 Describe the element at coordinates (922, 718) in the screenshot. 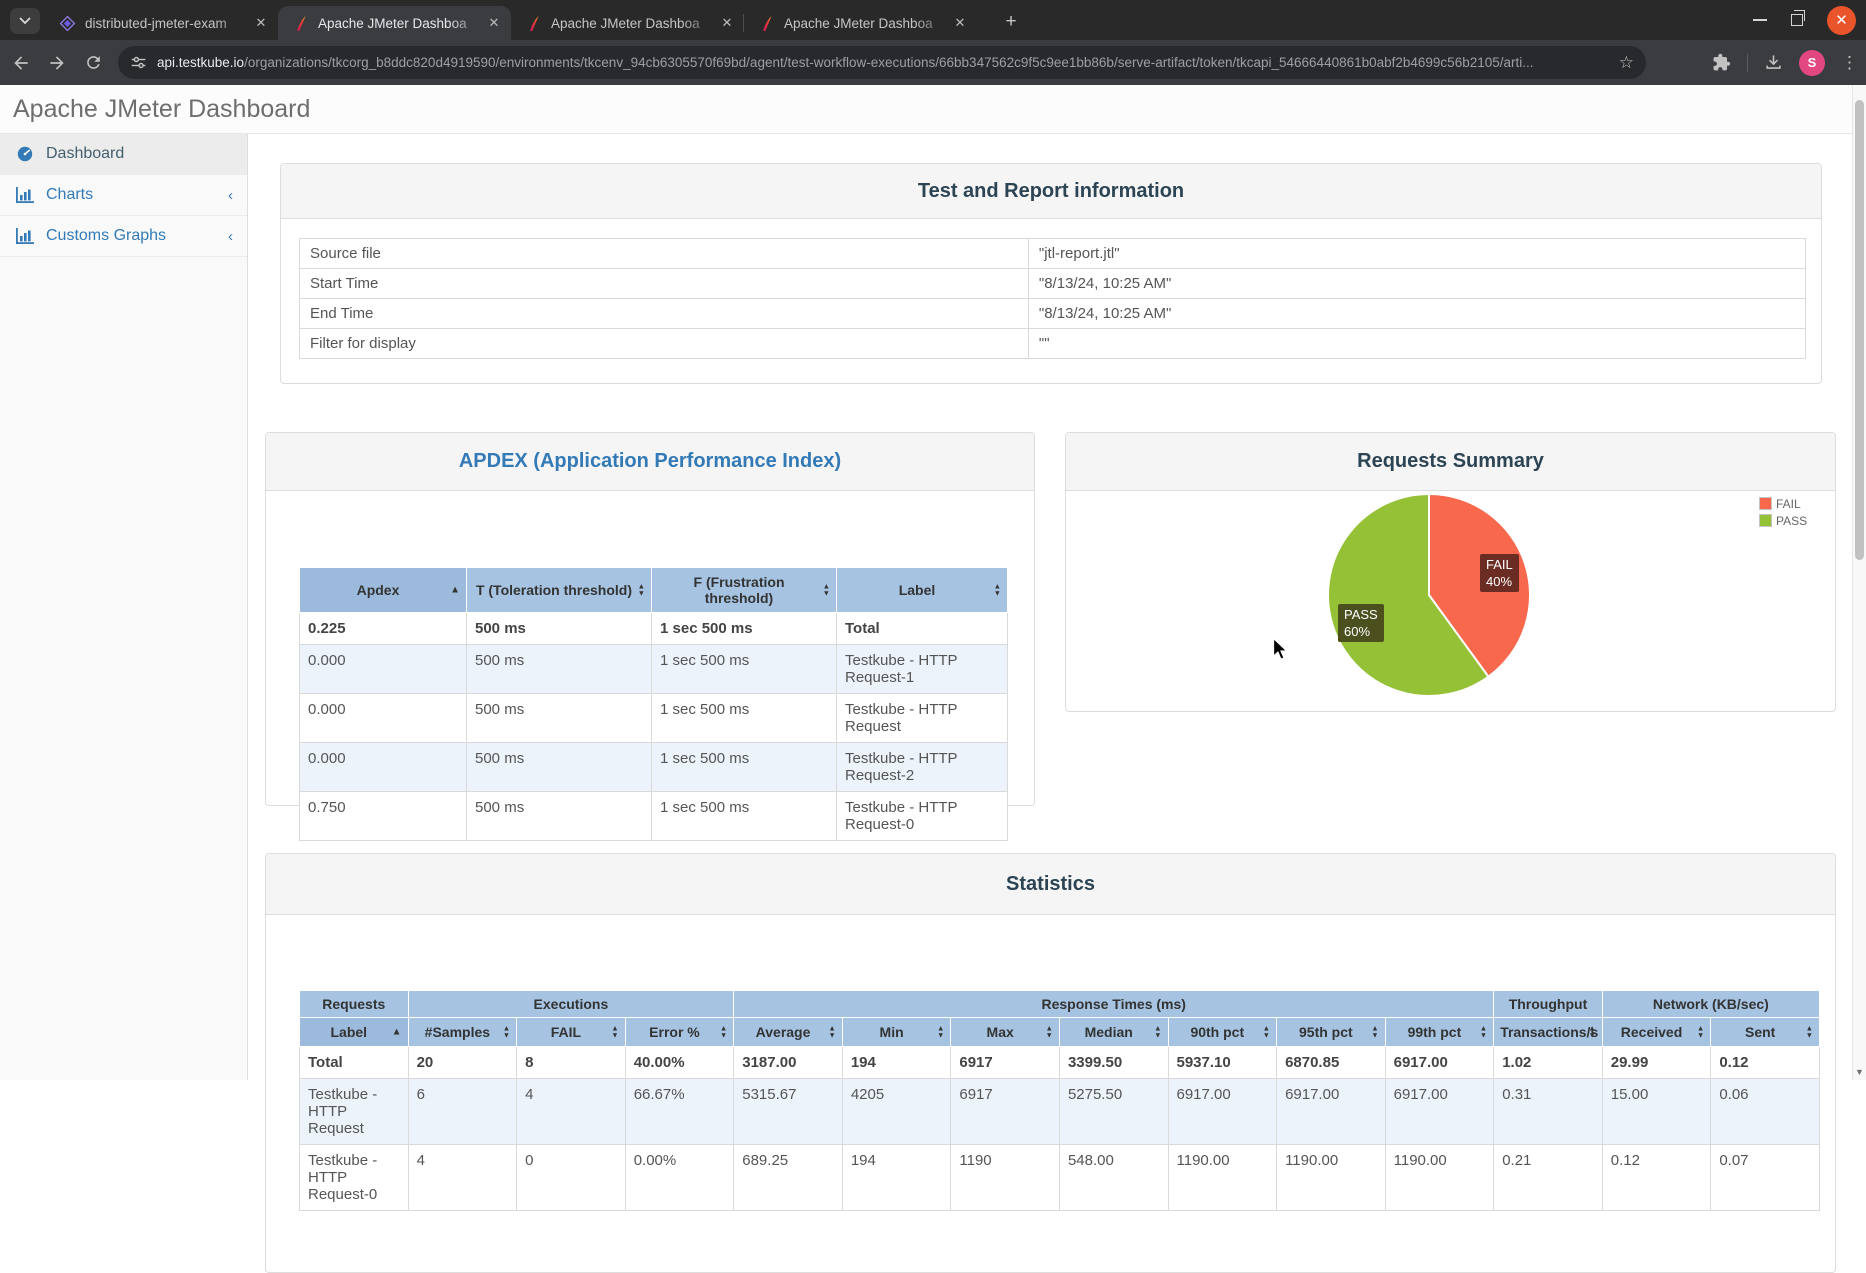

I see `table-cell: Testkube - HTTP Request` at that location.